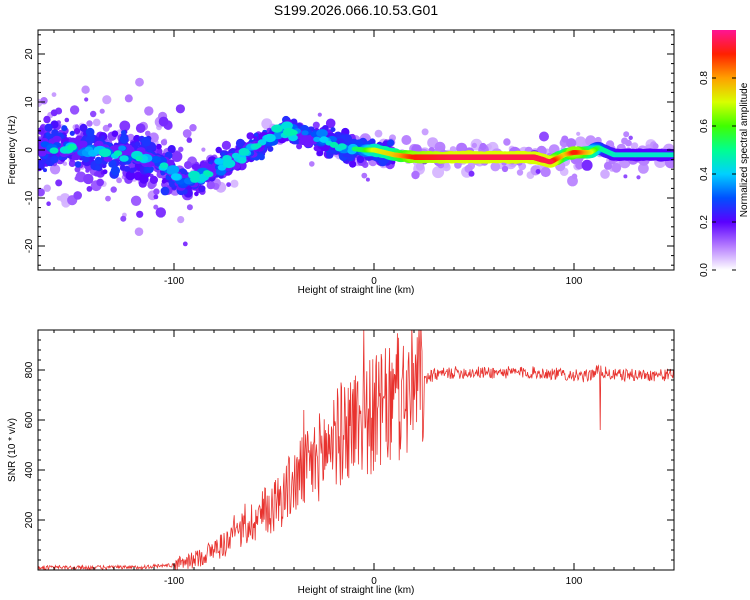  I want to click on x-tick-label: 0, so click(374, 581).